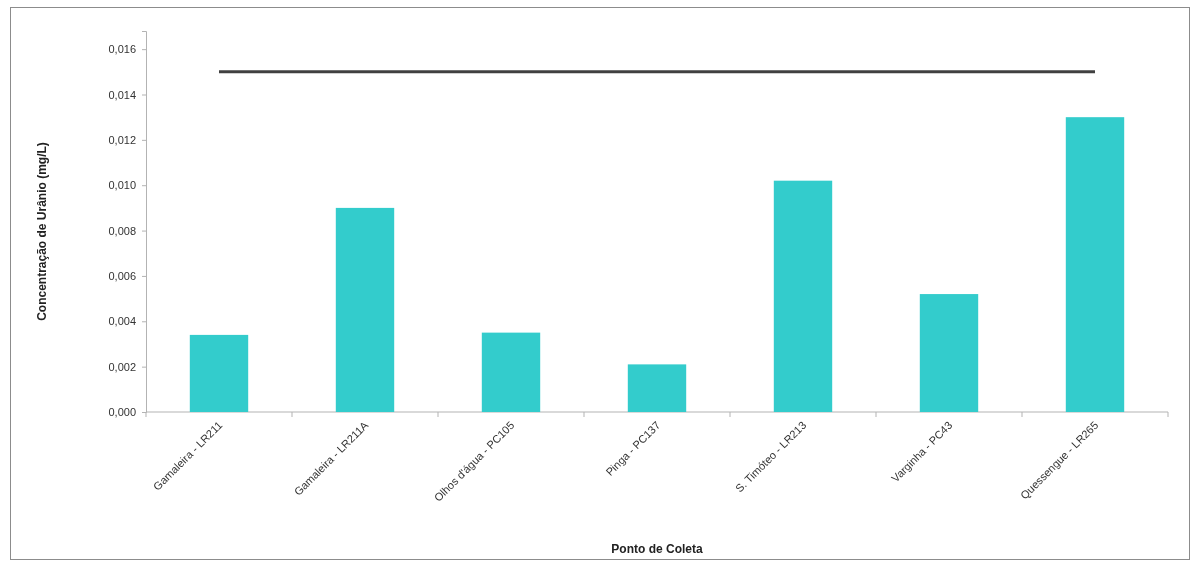 This screenshot has height=565, width=1195. I want to click on y-tick-label: 0,002, so click(122, 366).